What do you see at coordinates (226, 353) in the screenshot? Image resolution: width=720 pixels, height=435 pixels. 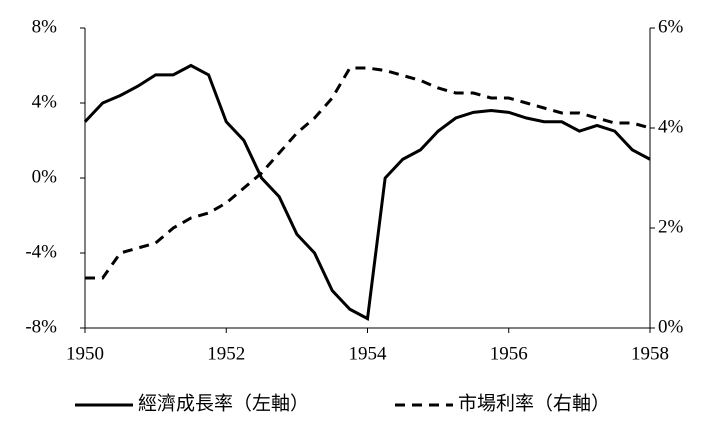 I see `x-tick-label: 1952` at bounding box center [226, 353].